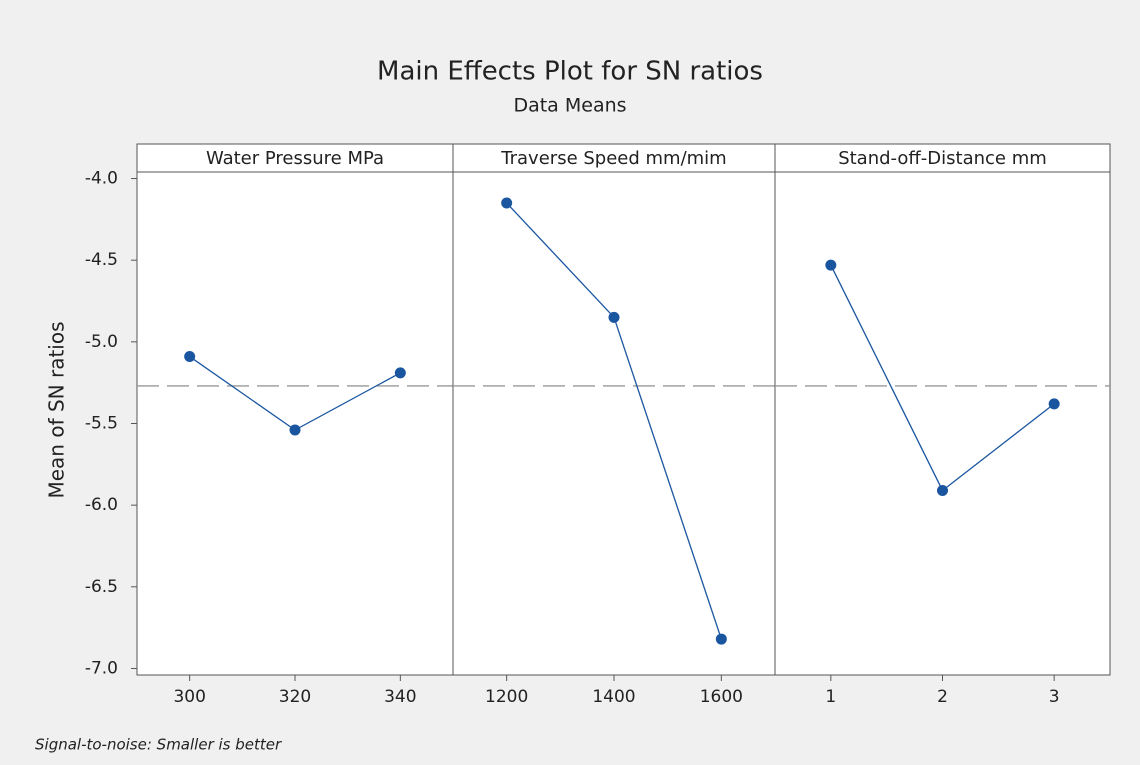 This screenshot has width=1140, height=765. What do you see at coordinates (942, 697) in the screenshot?
I see `x-tick-label: 2` at bounding box center [942, 697].